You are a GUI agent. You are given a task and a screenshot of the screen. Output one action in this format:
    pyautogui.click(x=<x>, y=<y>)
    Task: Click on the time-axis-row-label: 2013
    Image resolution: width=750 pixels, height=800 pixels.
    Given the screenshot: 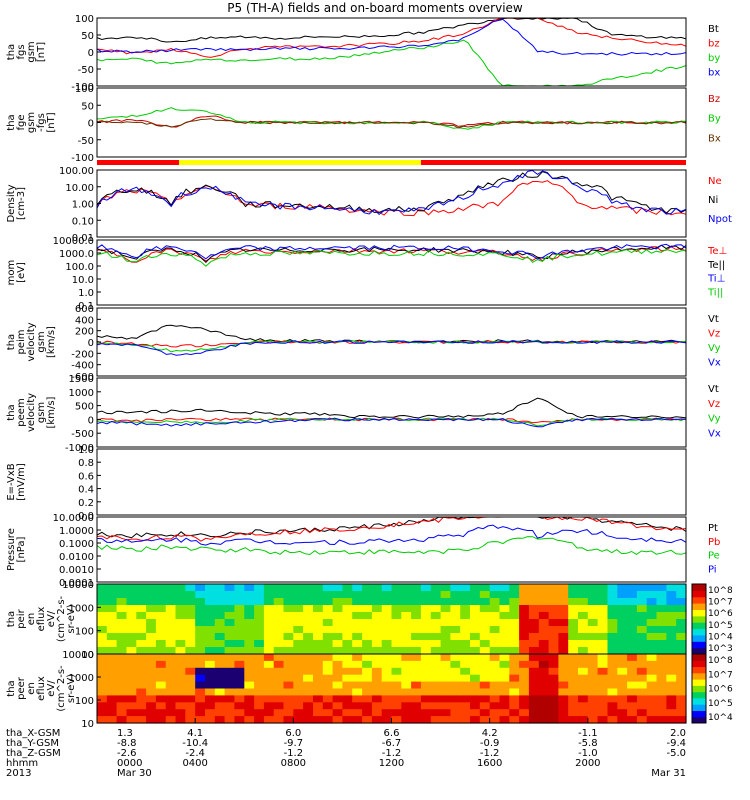 What is the action you would take?
    pyautogui.click(x=18, y=773)
    